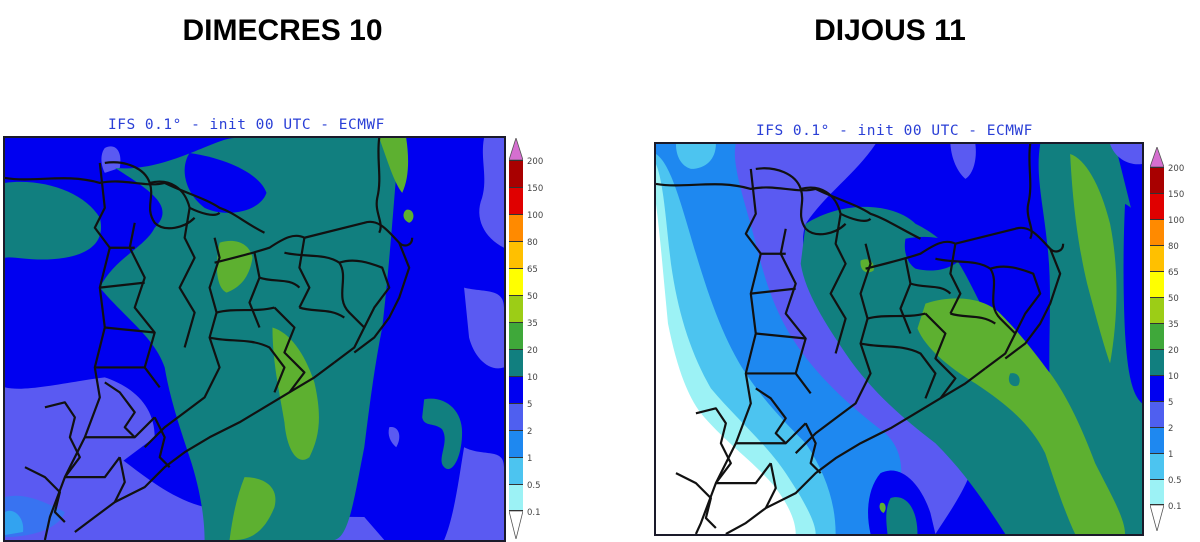 The width and height of the screenshot is (1200, 542). Describe the element at coordinates (516, 525) in the screenshot. I see `colorbar-bottom-triangle-left` at that location.